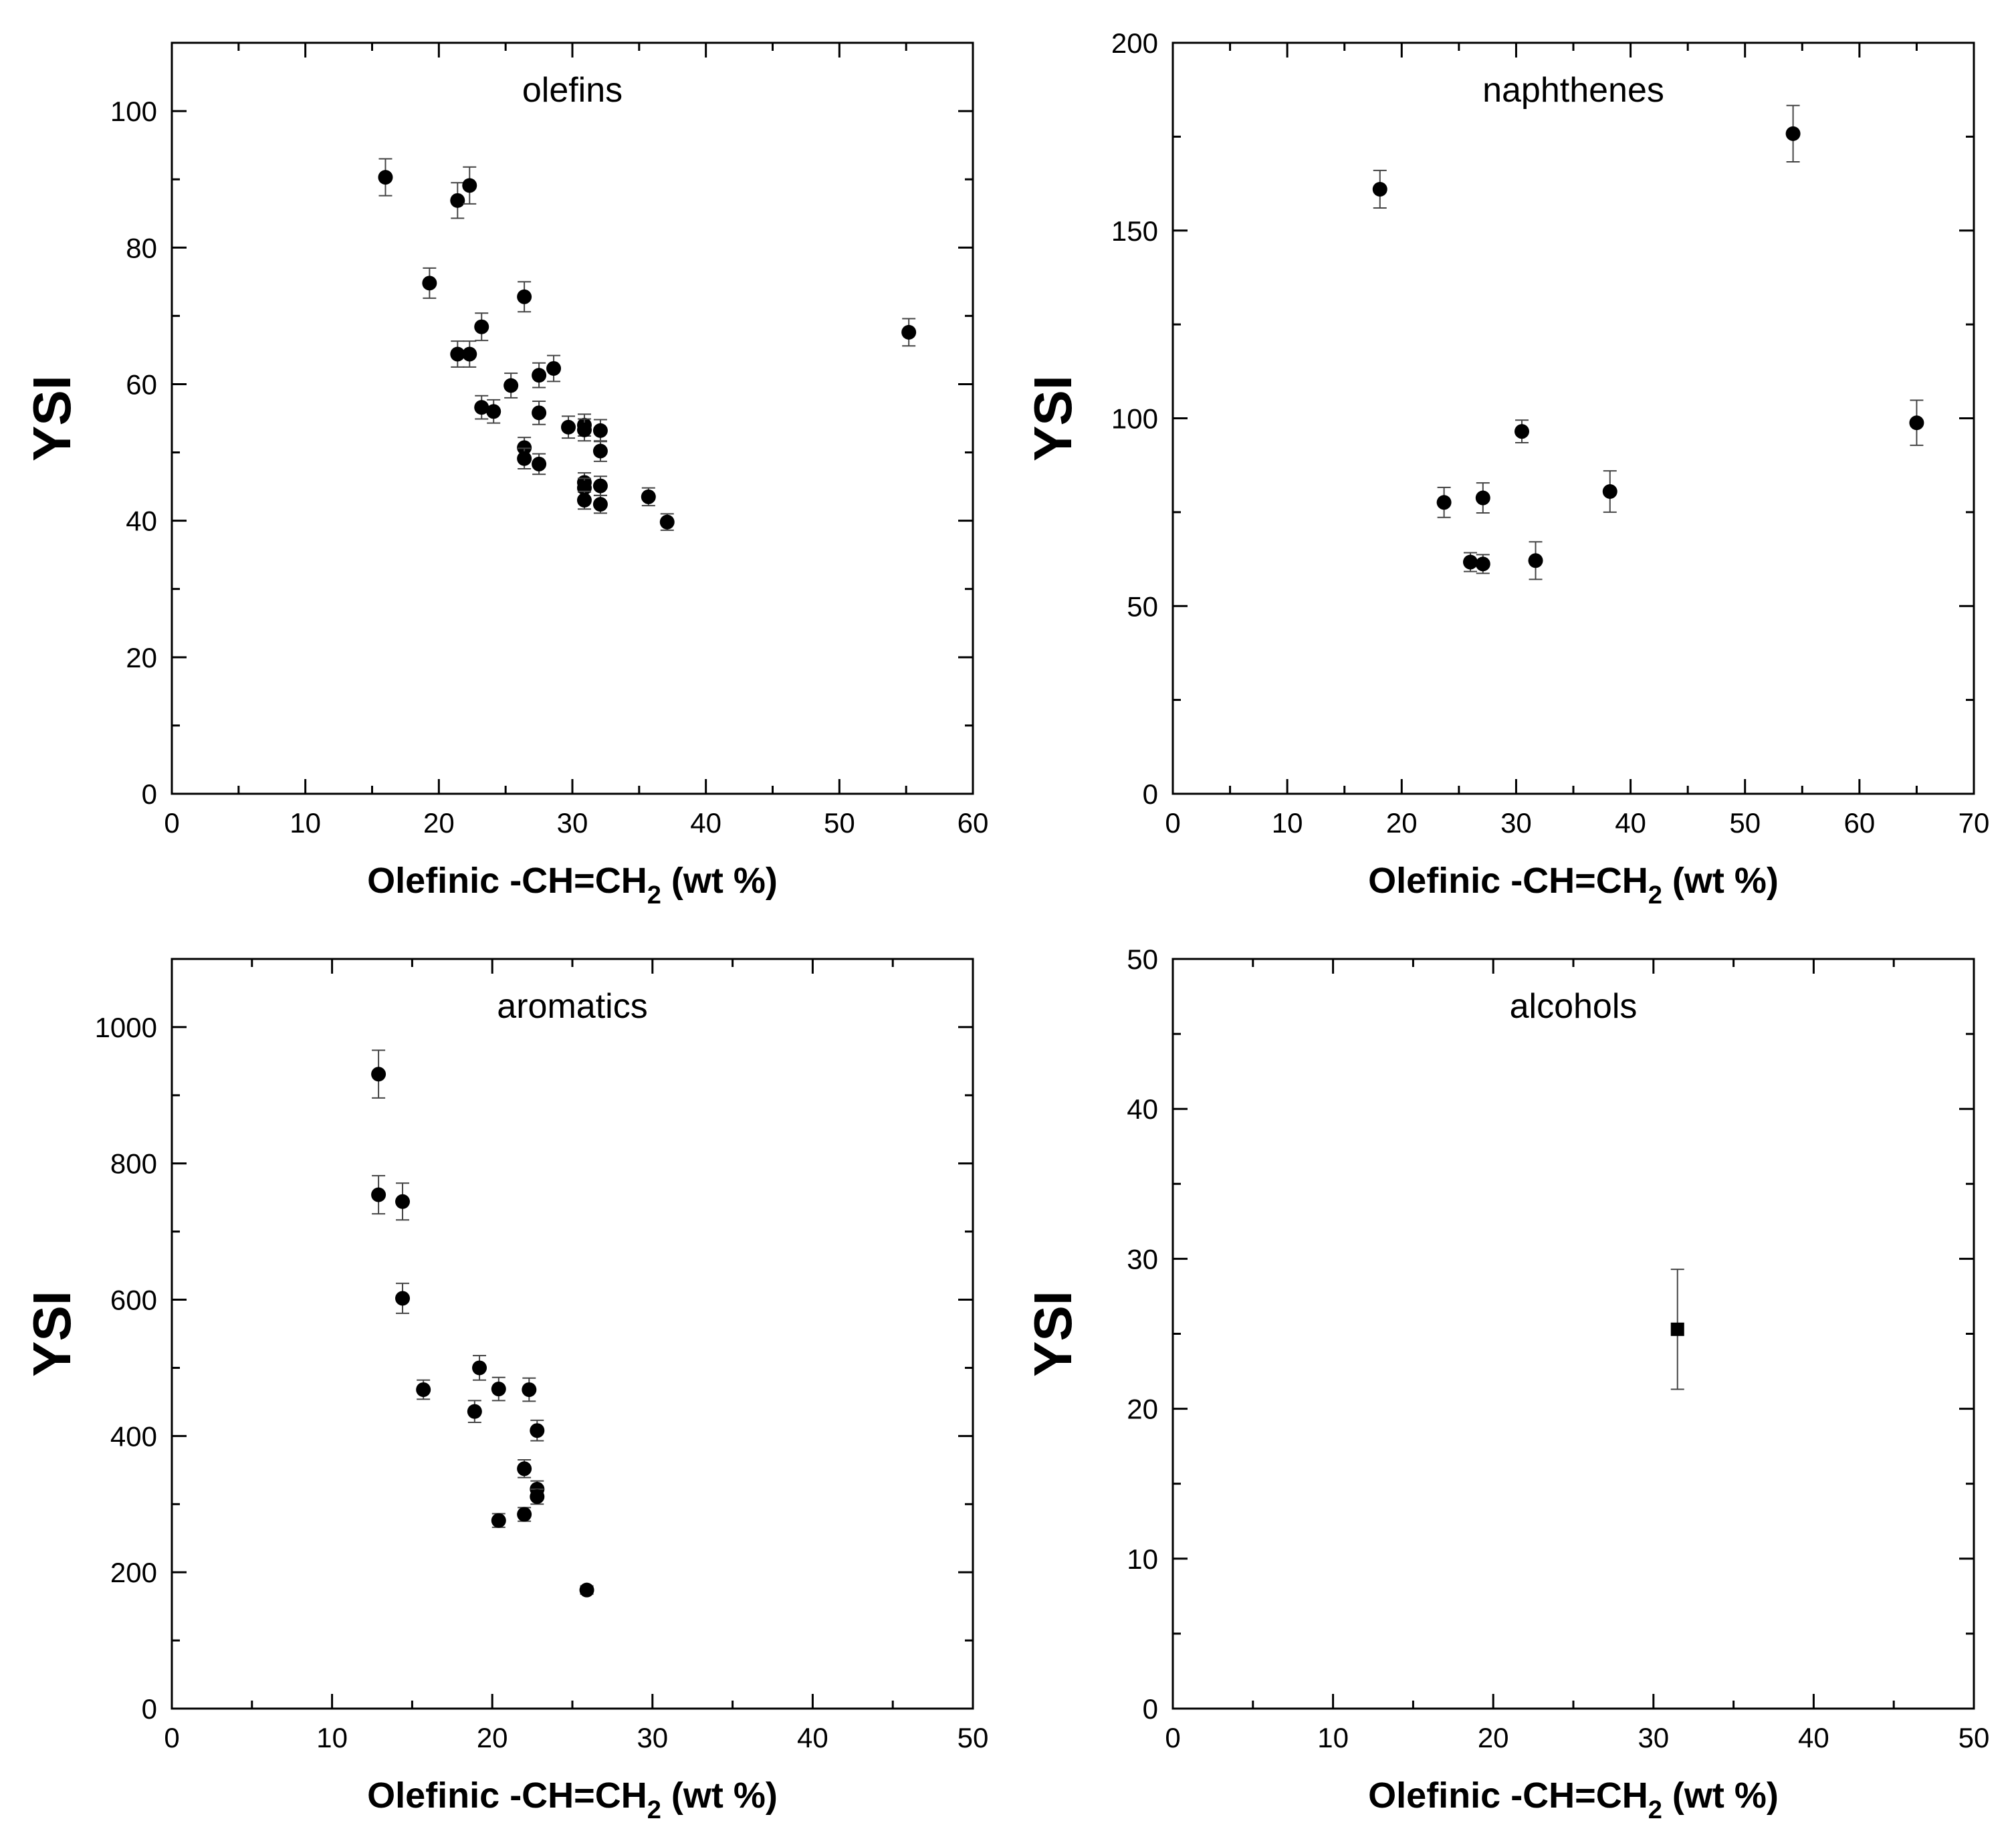 This screenshot has width=2016, height=1839. Describe the element at coordinates (1573, 90) in the screenshot. I see `panel-title: naphthenes` at that location.